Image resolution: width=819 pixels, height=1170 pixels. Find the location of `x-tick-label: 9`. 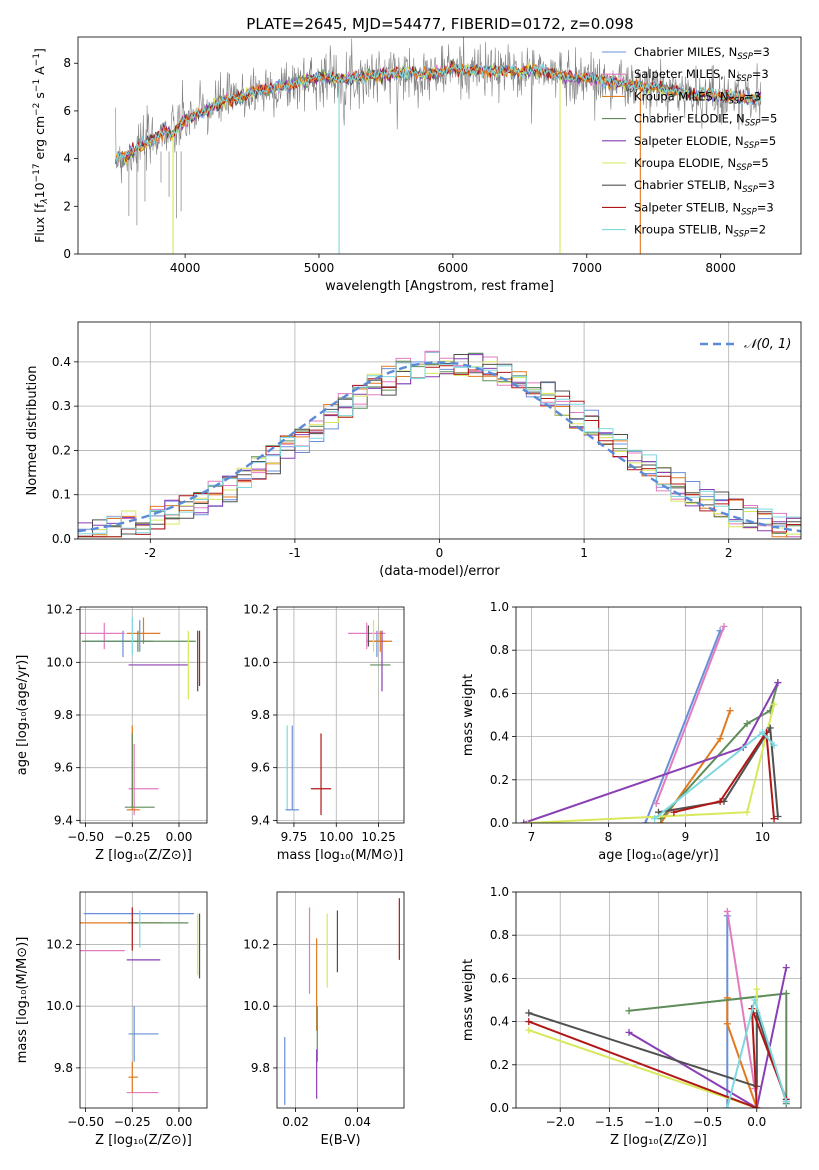

x-tick-label: 9 is located at coordinates (686, 837).